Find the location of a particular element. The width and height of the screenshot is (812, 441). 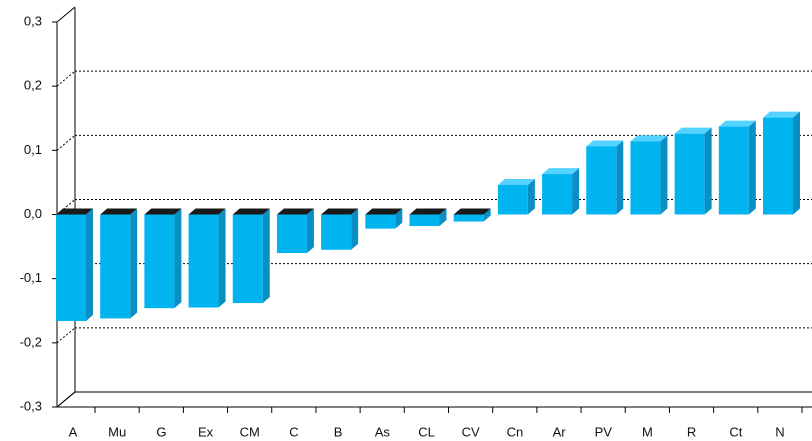

x-tick-label: Mu is located at coordinates (117, 431).